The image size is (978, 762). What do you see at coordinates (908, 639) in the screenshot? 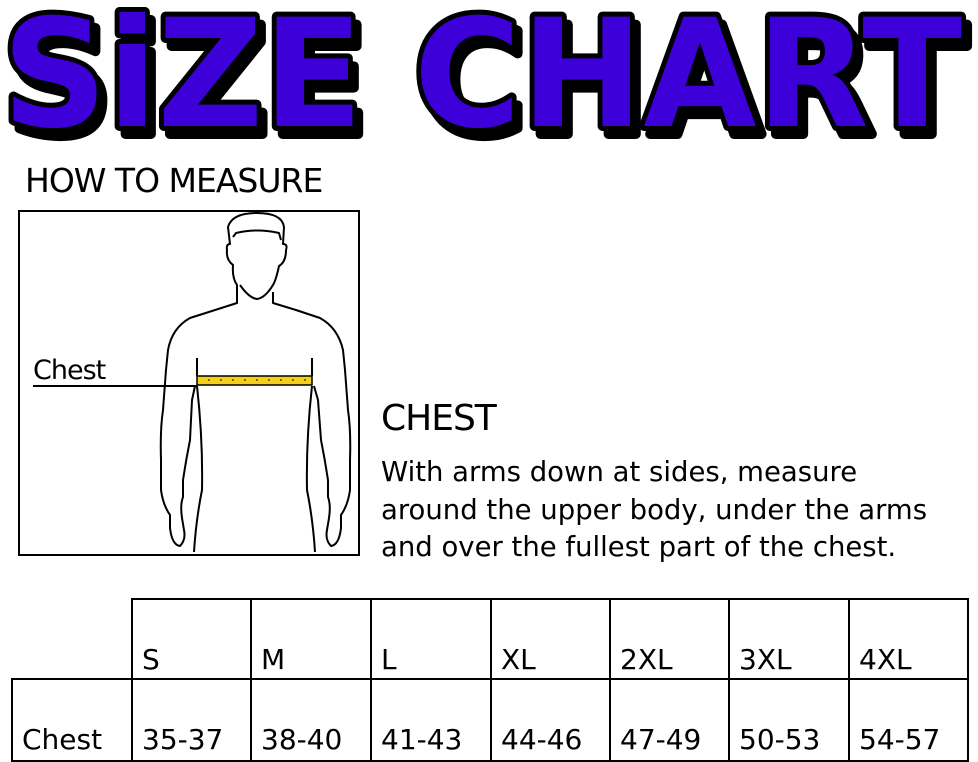
I see `size-header-cell: 4XL` at bounding box center [908, 639].